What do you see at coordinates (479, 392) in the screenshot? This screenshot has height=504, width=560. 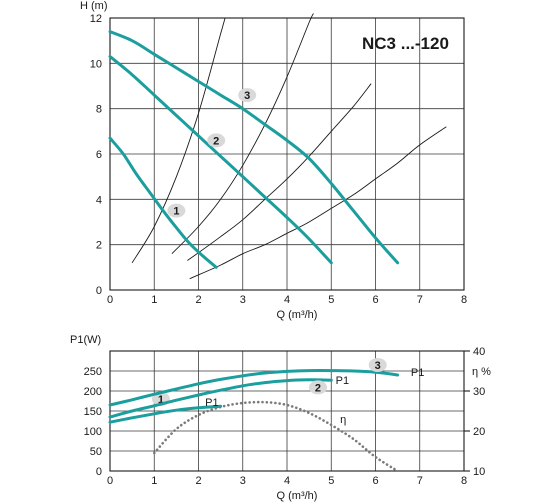 I see `bottom-y2-tick-label: 30` at bounding box center [479, 392].